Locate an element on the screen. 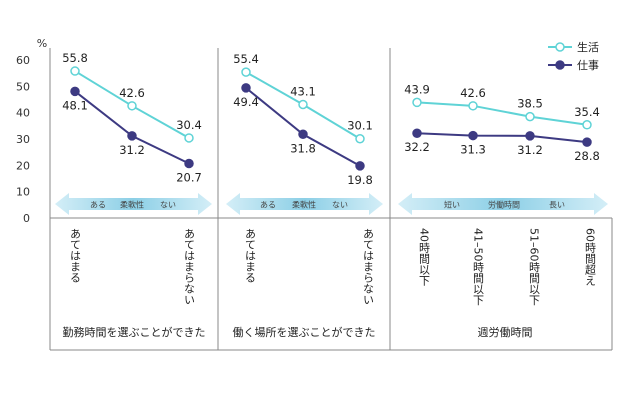 This screenshot has width=640, height=400. group-label: 働く場所を選ぶことができた is located at coordinates (304, 332).